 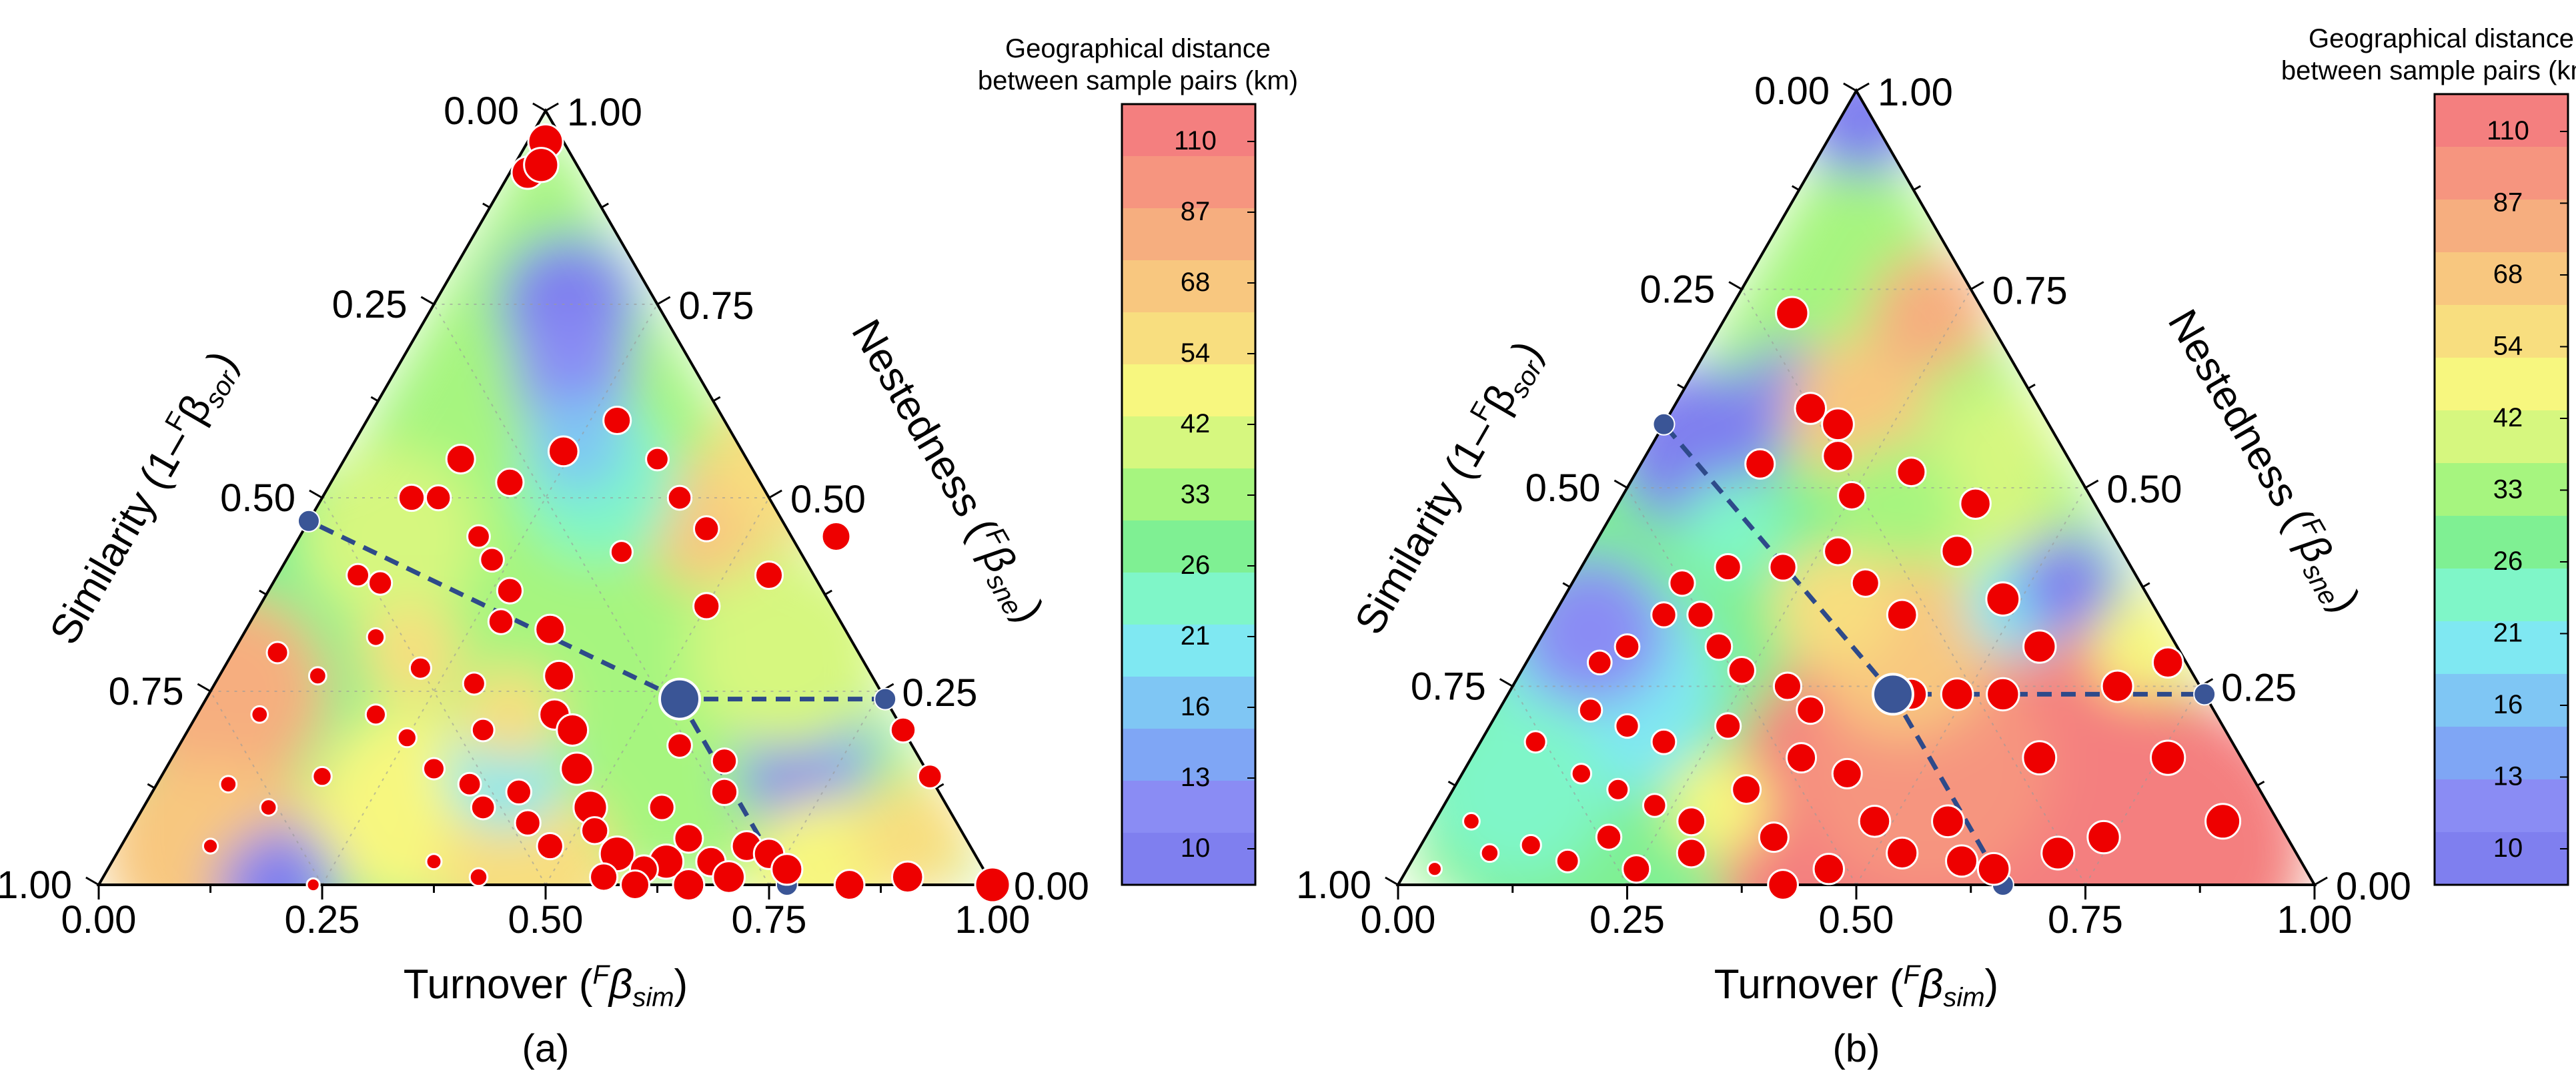 I want to click on axis-title-right-a: Nestedness (Fβsne), so click(x=946, y=472).